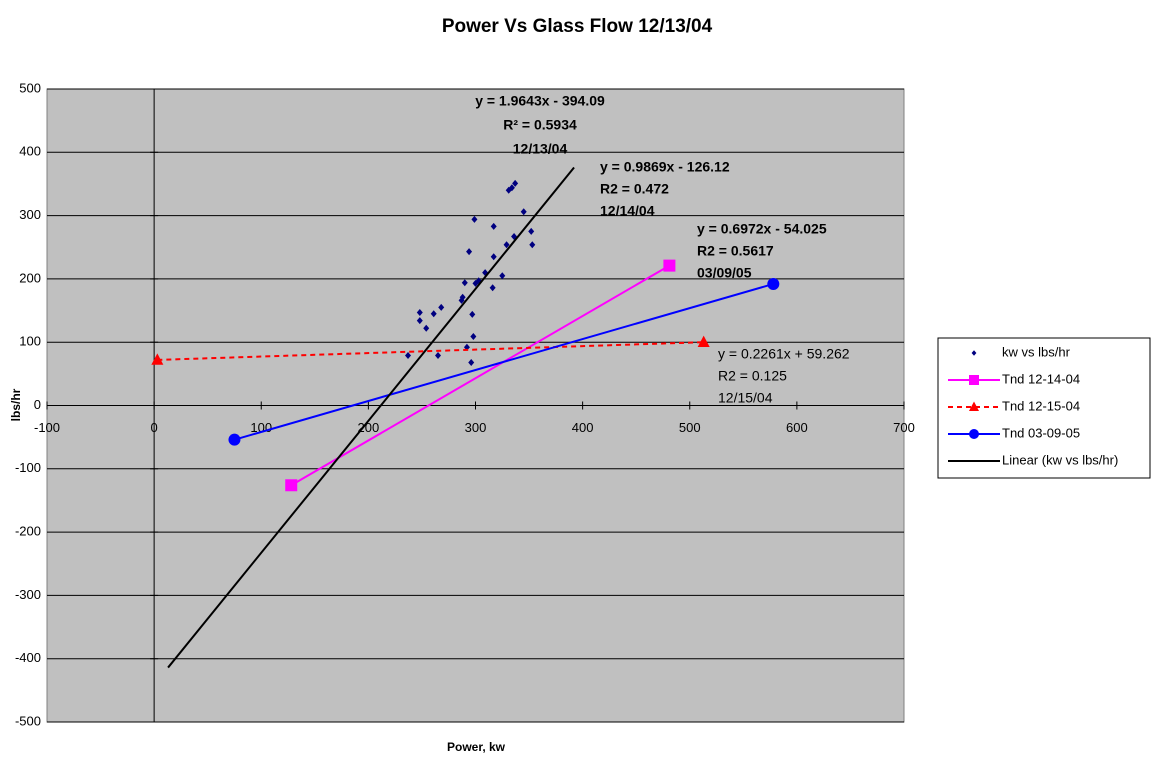 This screenshot has width=1154, height=757. I want to click on trendline-label: y = 0.2261x + 59.262, so click(784, 354).